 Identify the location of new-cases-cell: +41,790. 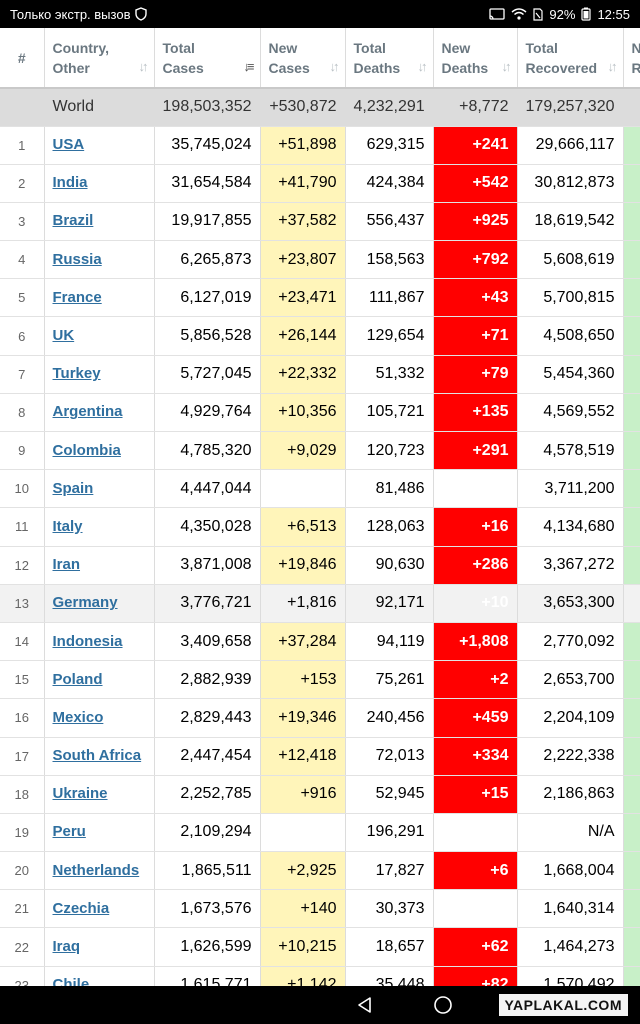
(303, 183).